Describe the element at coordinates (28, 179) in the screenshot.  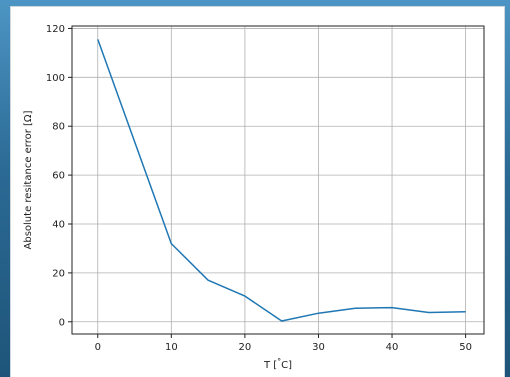
I see `y-axis-label: Absolute resitance error [Ω]` at that location.